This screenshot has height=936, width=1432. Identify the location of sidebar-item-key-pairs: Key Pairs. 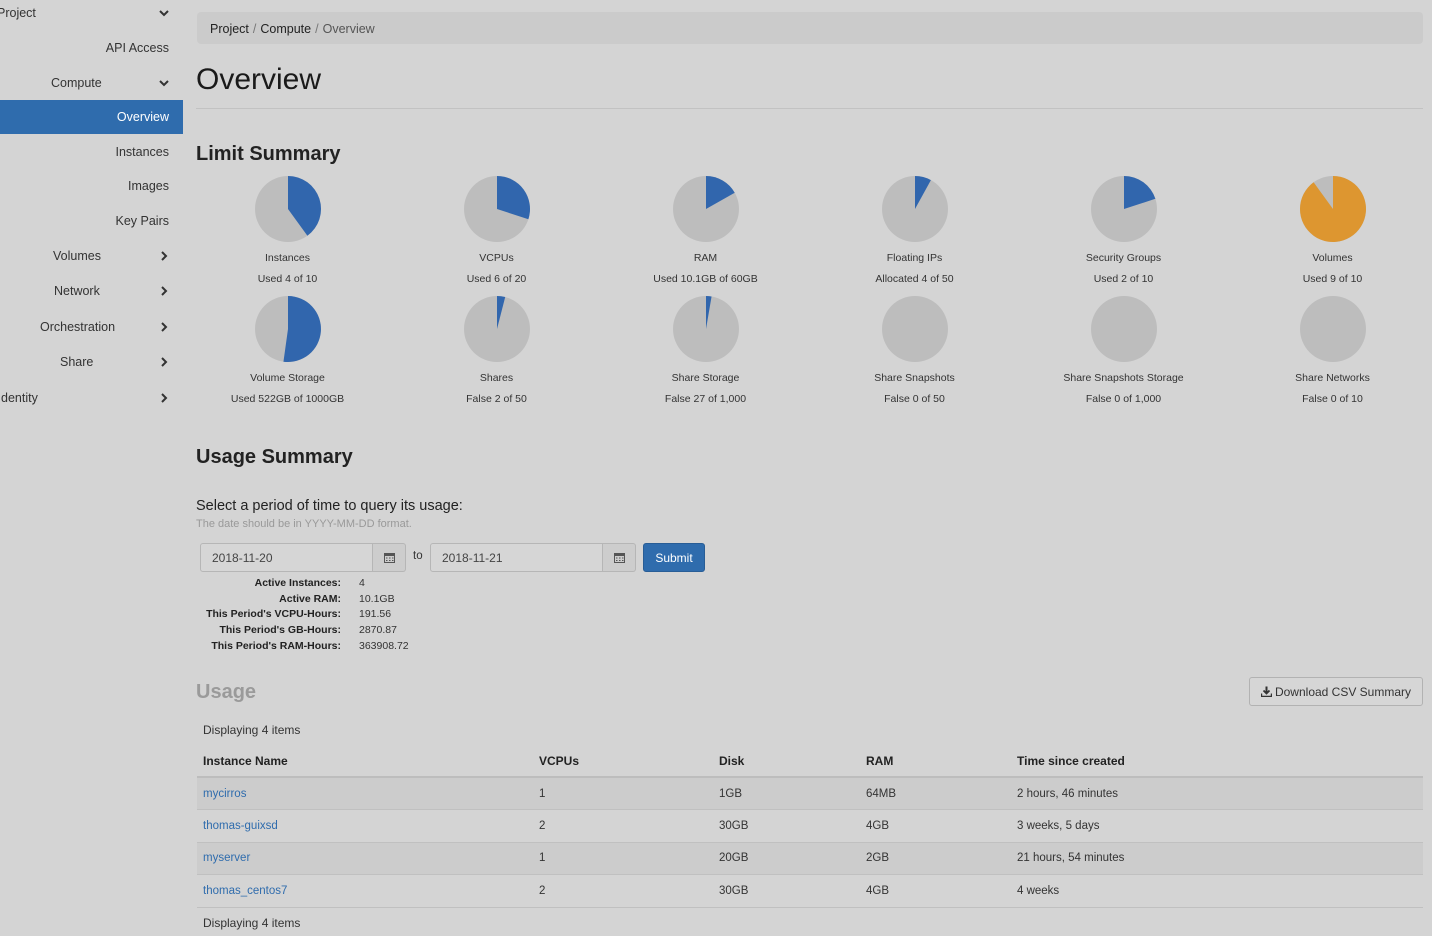
(91, 221).